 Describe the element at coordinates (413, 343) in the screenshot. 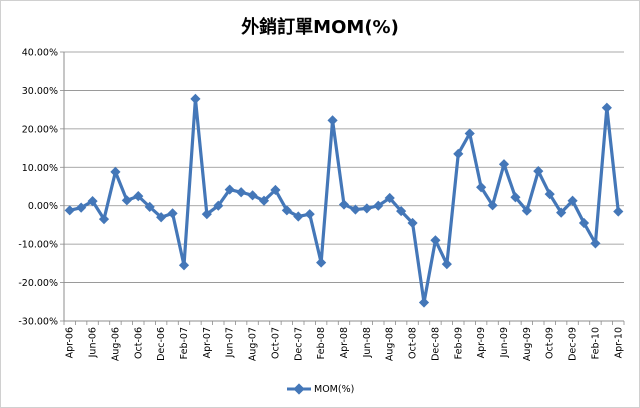

I see `x-tick-label: Oct-08` at that location.